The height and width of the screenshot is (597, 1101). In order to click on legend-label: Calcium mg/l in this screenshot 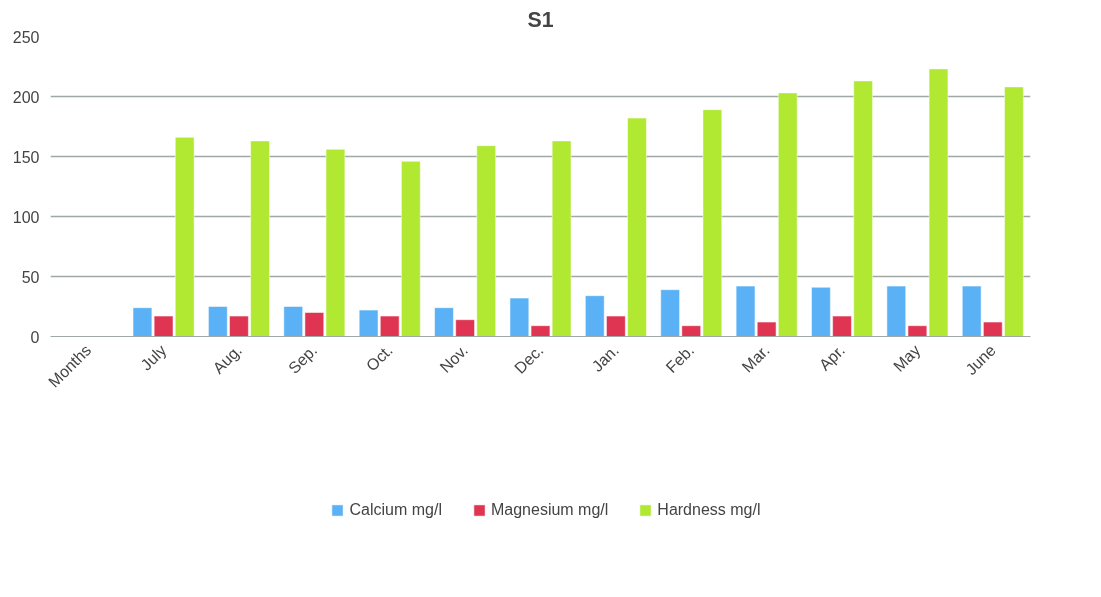, I will do `click(395, 509)`.